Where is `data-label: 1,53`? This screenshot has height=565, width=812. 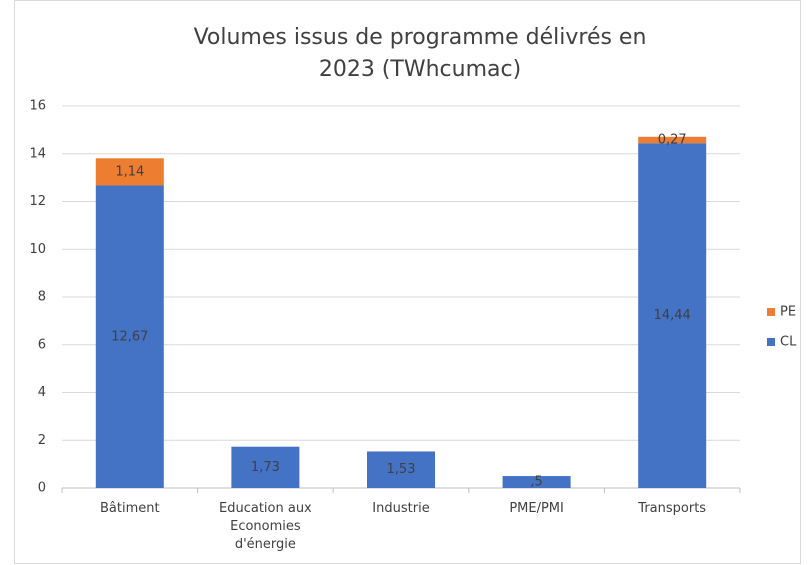
data-label: 1,53 is located at coordinates (401, 469).